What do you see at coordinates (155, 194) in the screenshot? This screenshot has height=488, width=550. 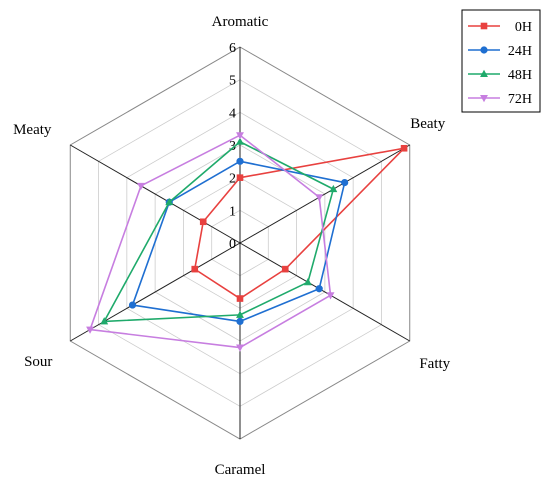 I see `spoke-meaty` at bounding box center [155, 194].